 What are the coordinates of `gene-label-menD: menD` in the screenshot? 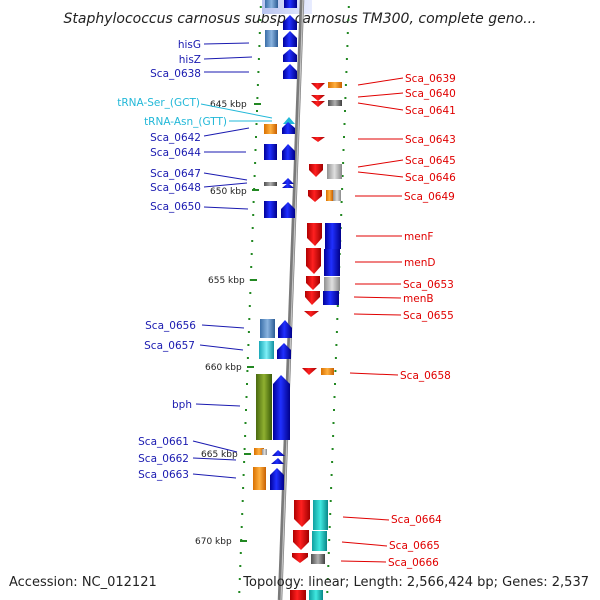 It's located at (419, 263).